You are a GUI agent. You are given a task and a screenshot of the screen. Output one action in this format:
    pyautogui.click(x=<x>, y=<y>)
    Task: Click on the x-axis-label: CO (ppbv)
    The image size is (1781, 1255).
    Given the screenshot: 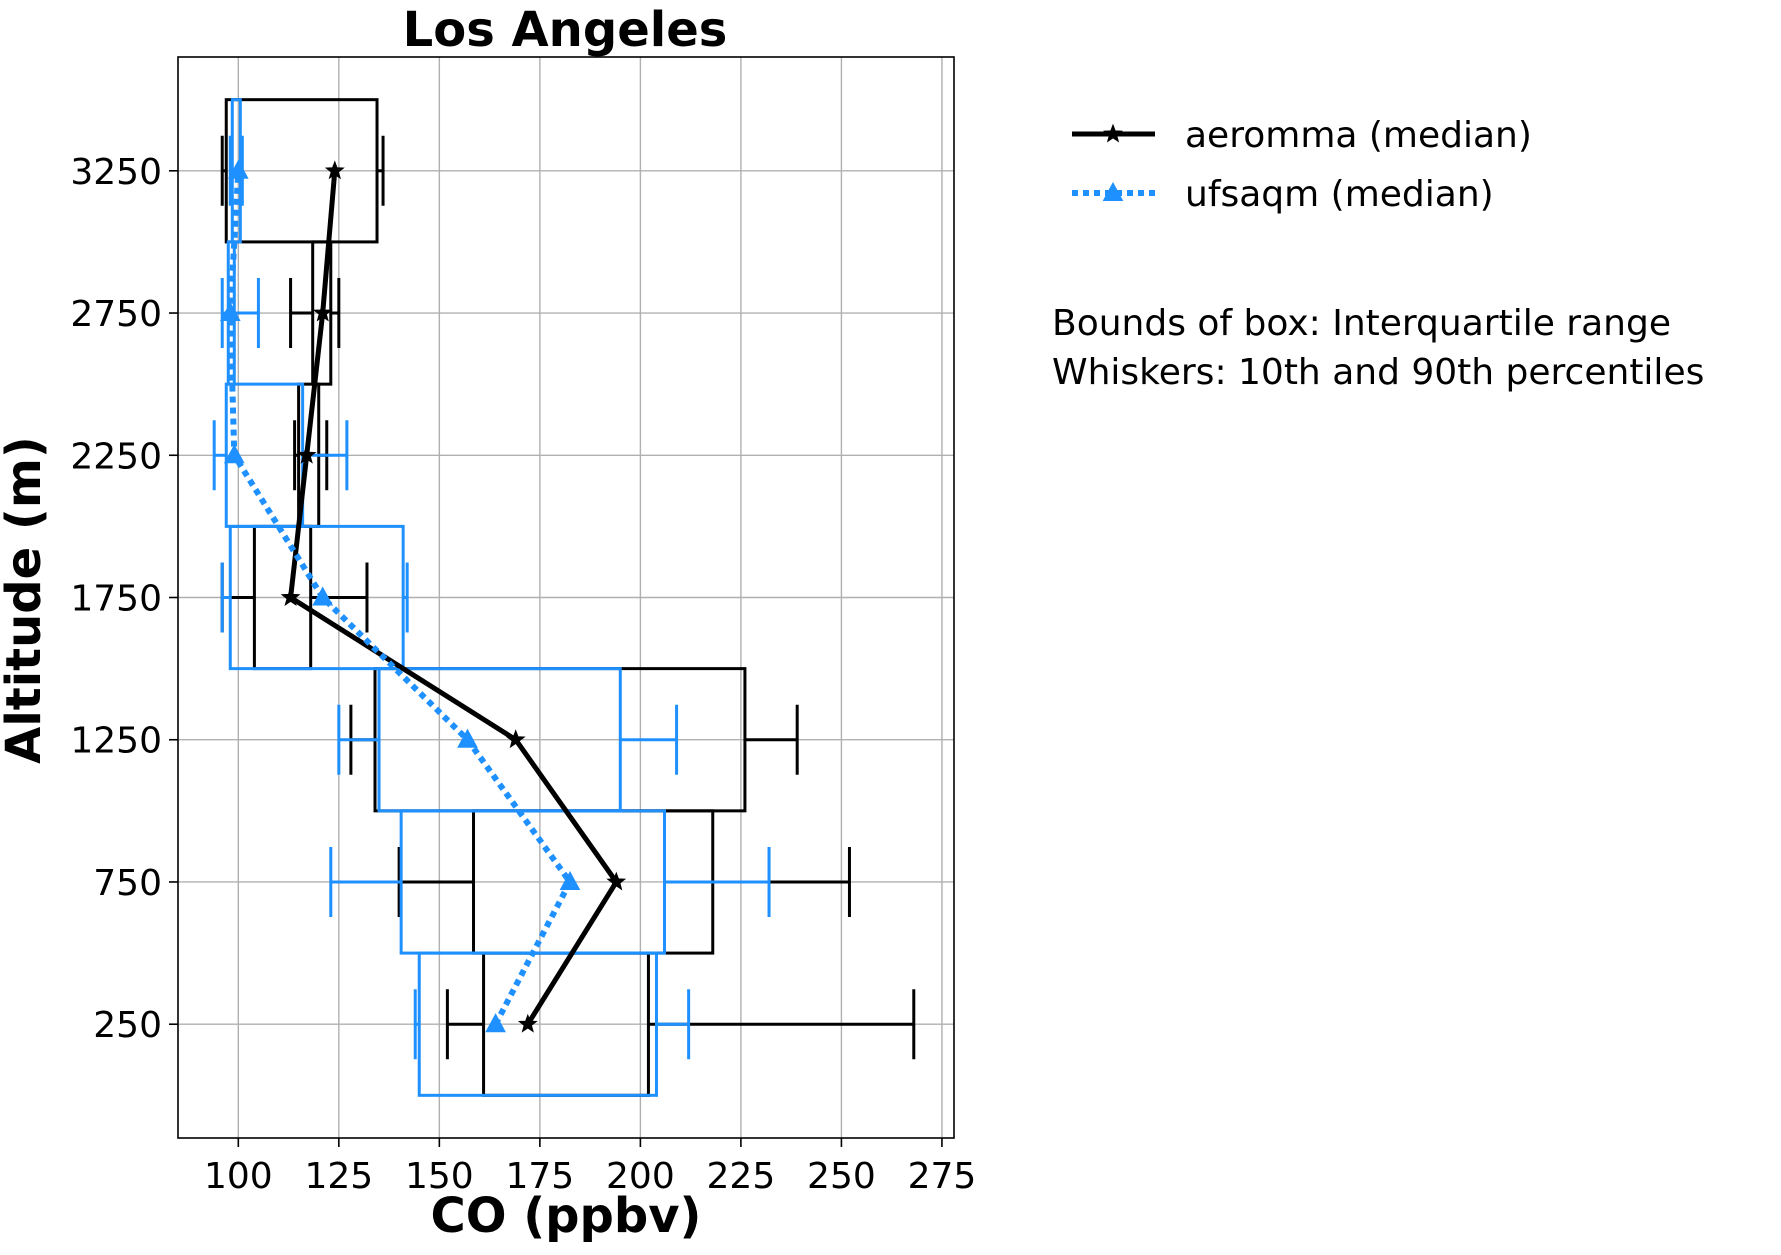 What is the action you would take?
    pyautogui.click(x=566, y=1216)
    